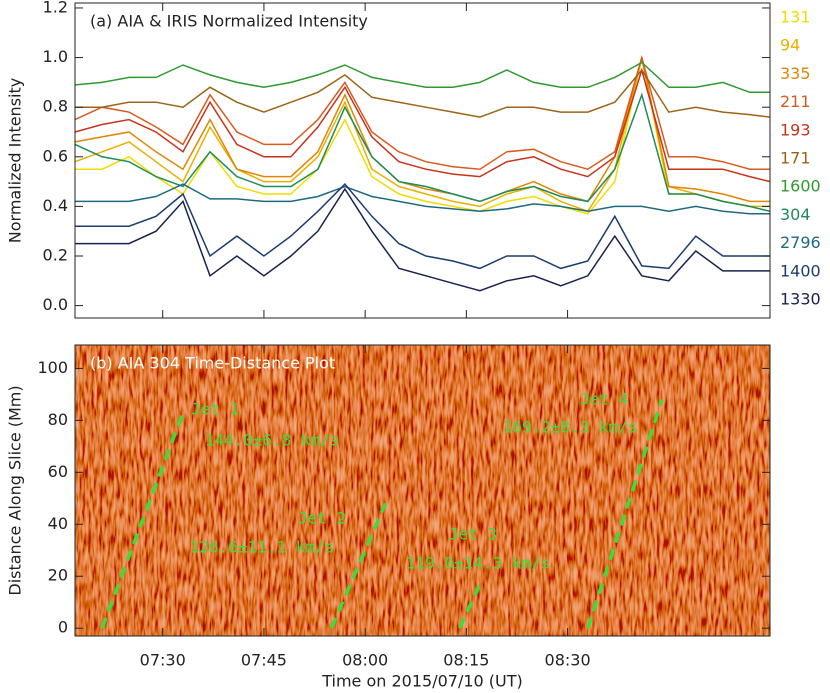 The width and height of the screenshot is (830, 693). Describe the element at coordinates (163, 660) in the screenshot. I see `x-tick-label: 07:30` at that location.